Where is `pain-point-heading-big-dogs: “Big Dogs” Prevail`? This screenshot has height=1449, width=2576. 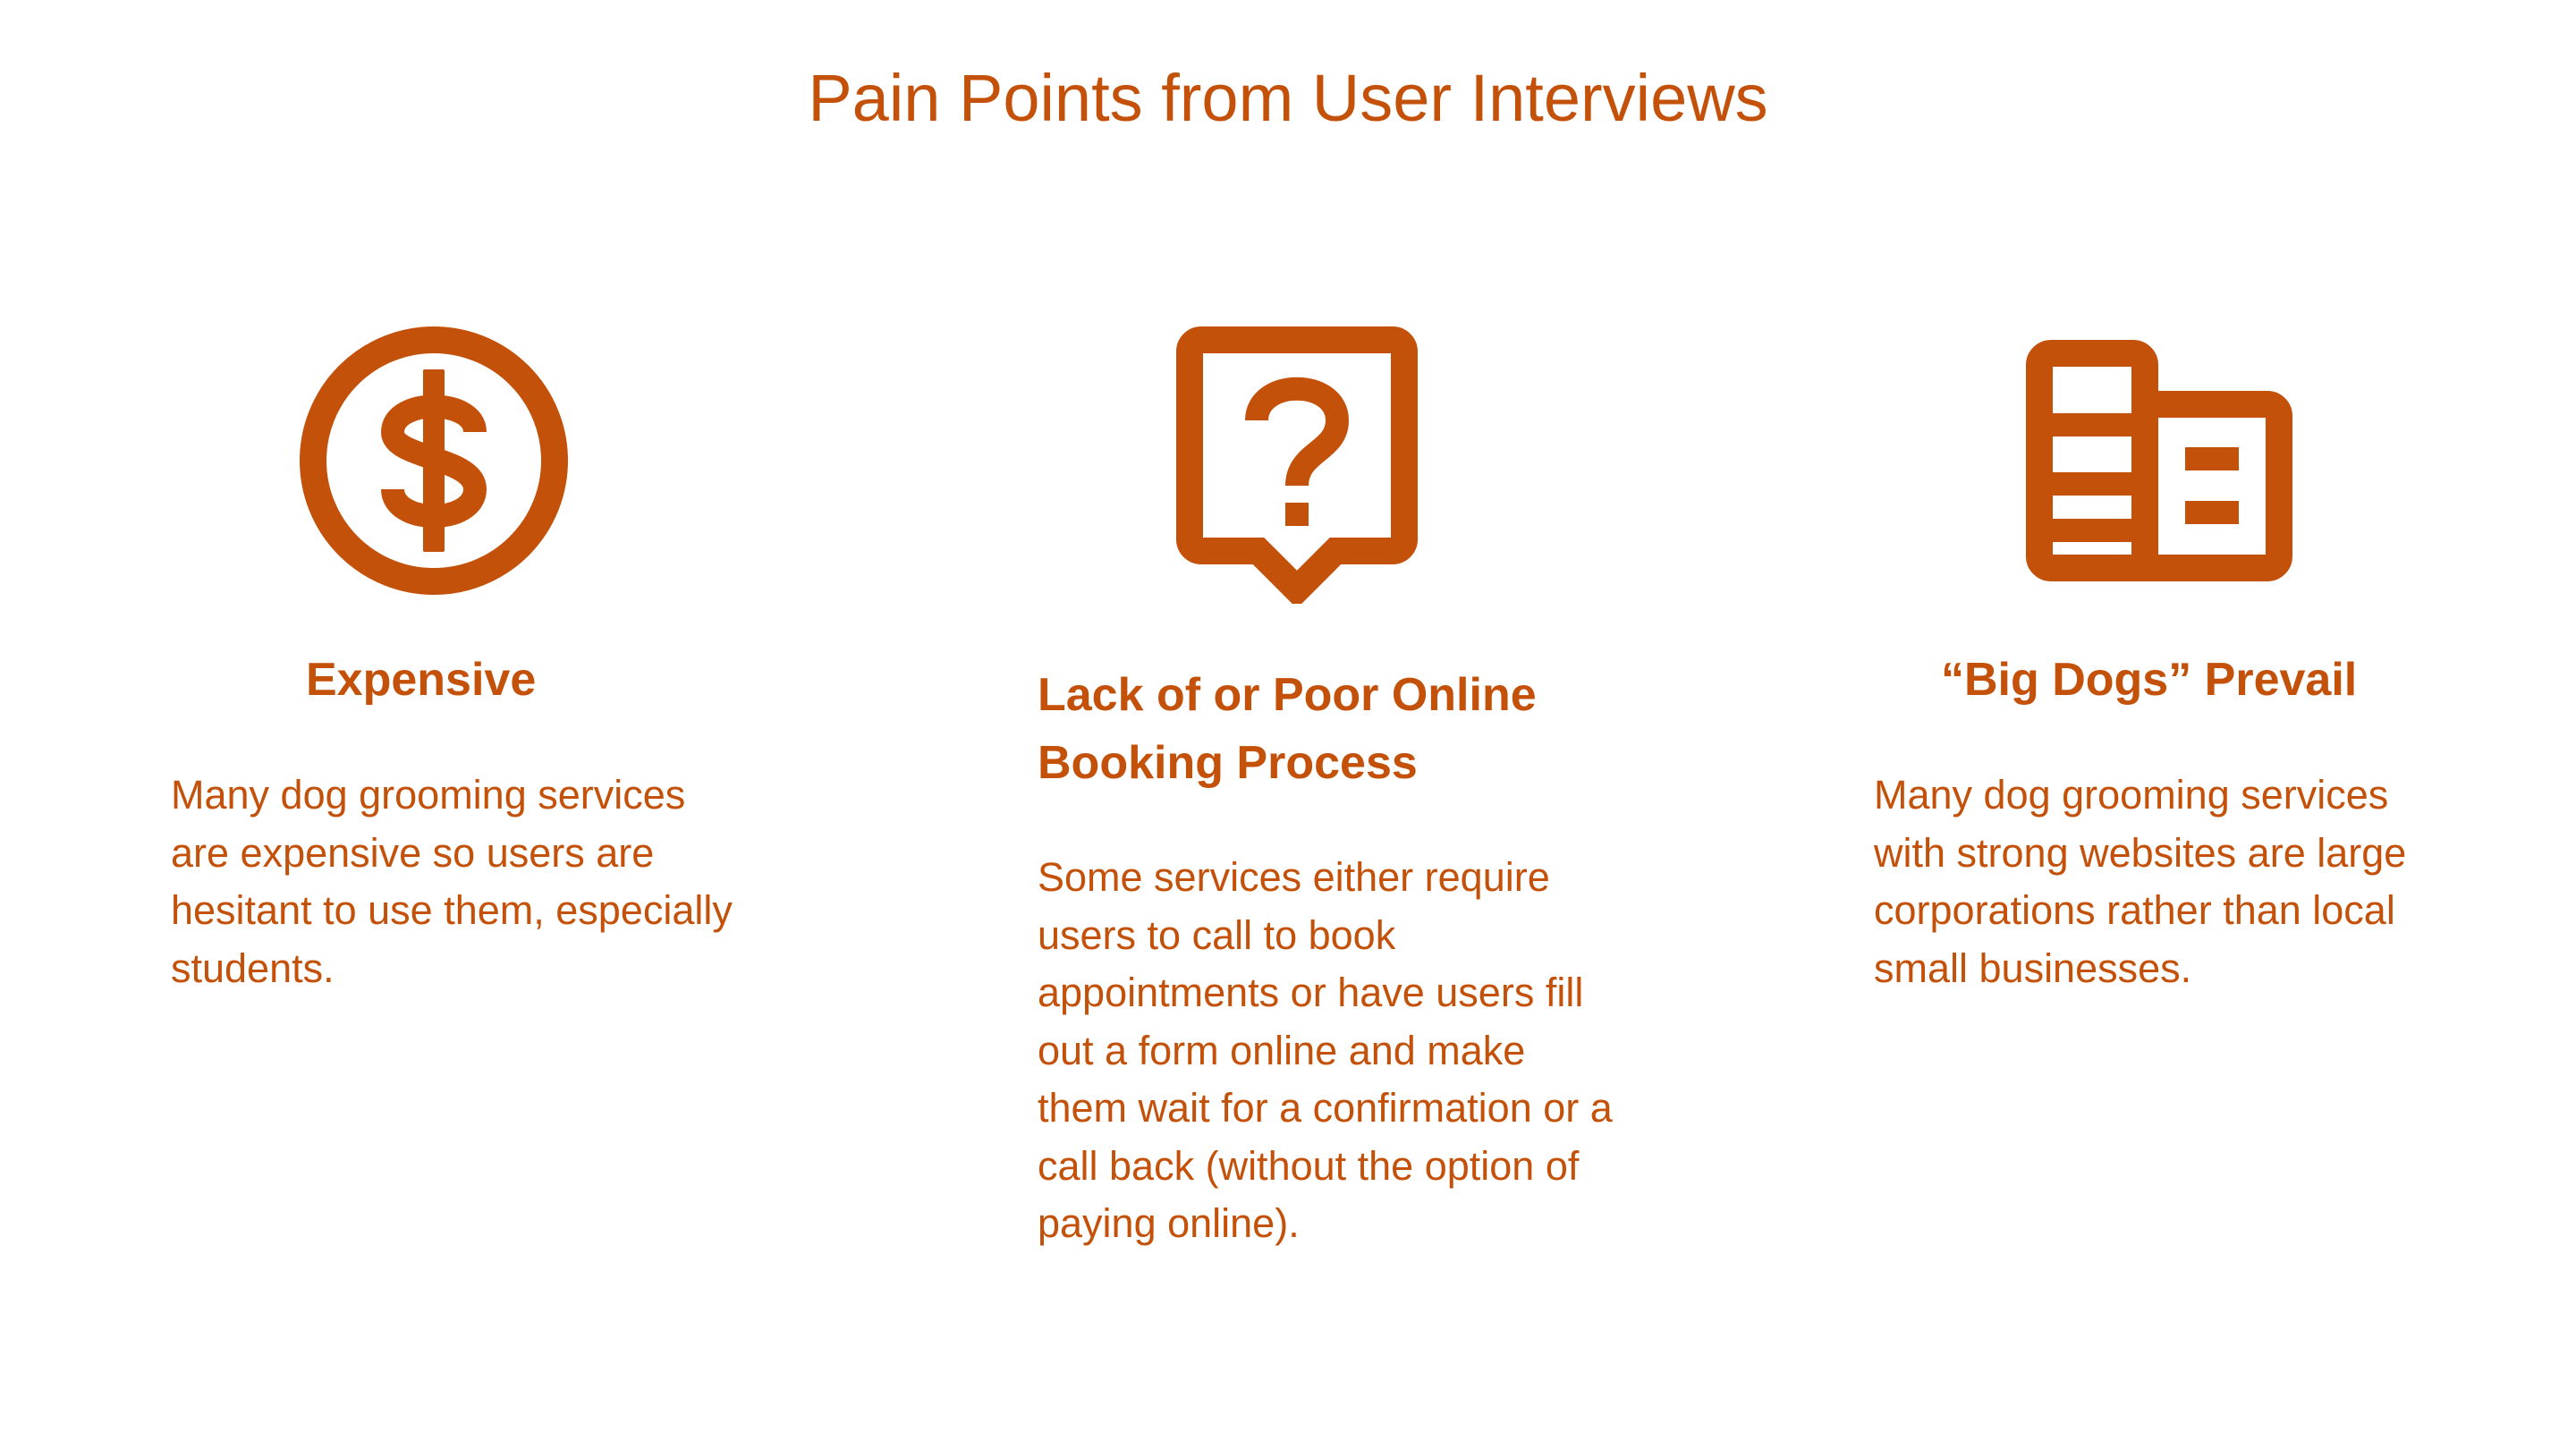 pain-point-heading-big-dogs: “Big Dogs” Prevail is located at coordinates (2149, 680).